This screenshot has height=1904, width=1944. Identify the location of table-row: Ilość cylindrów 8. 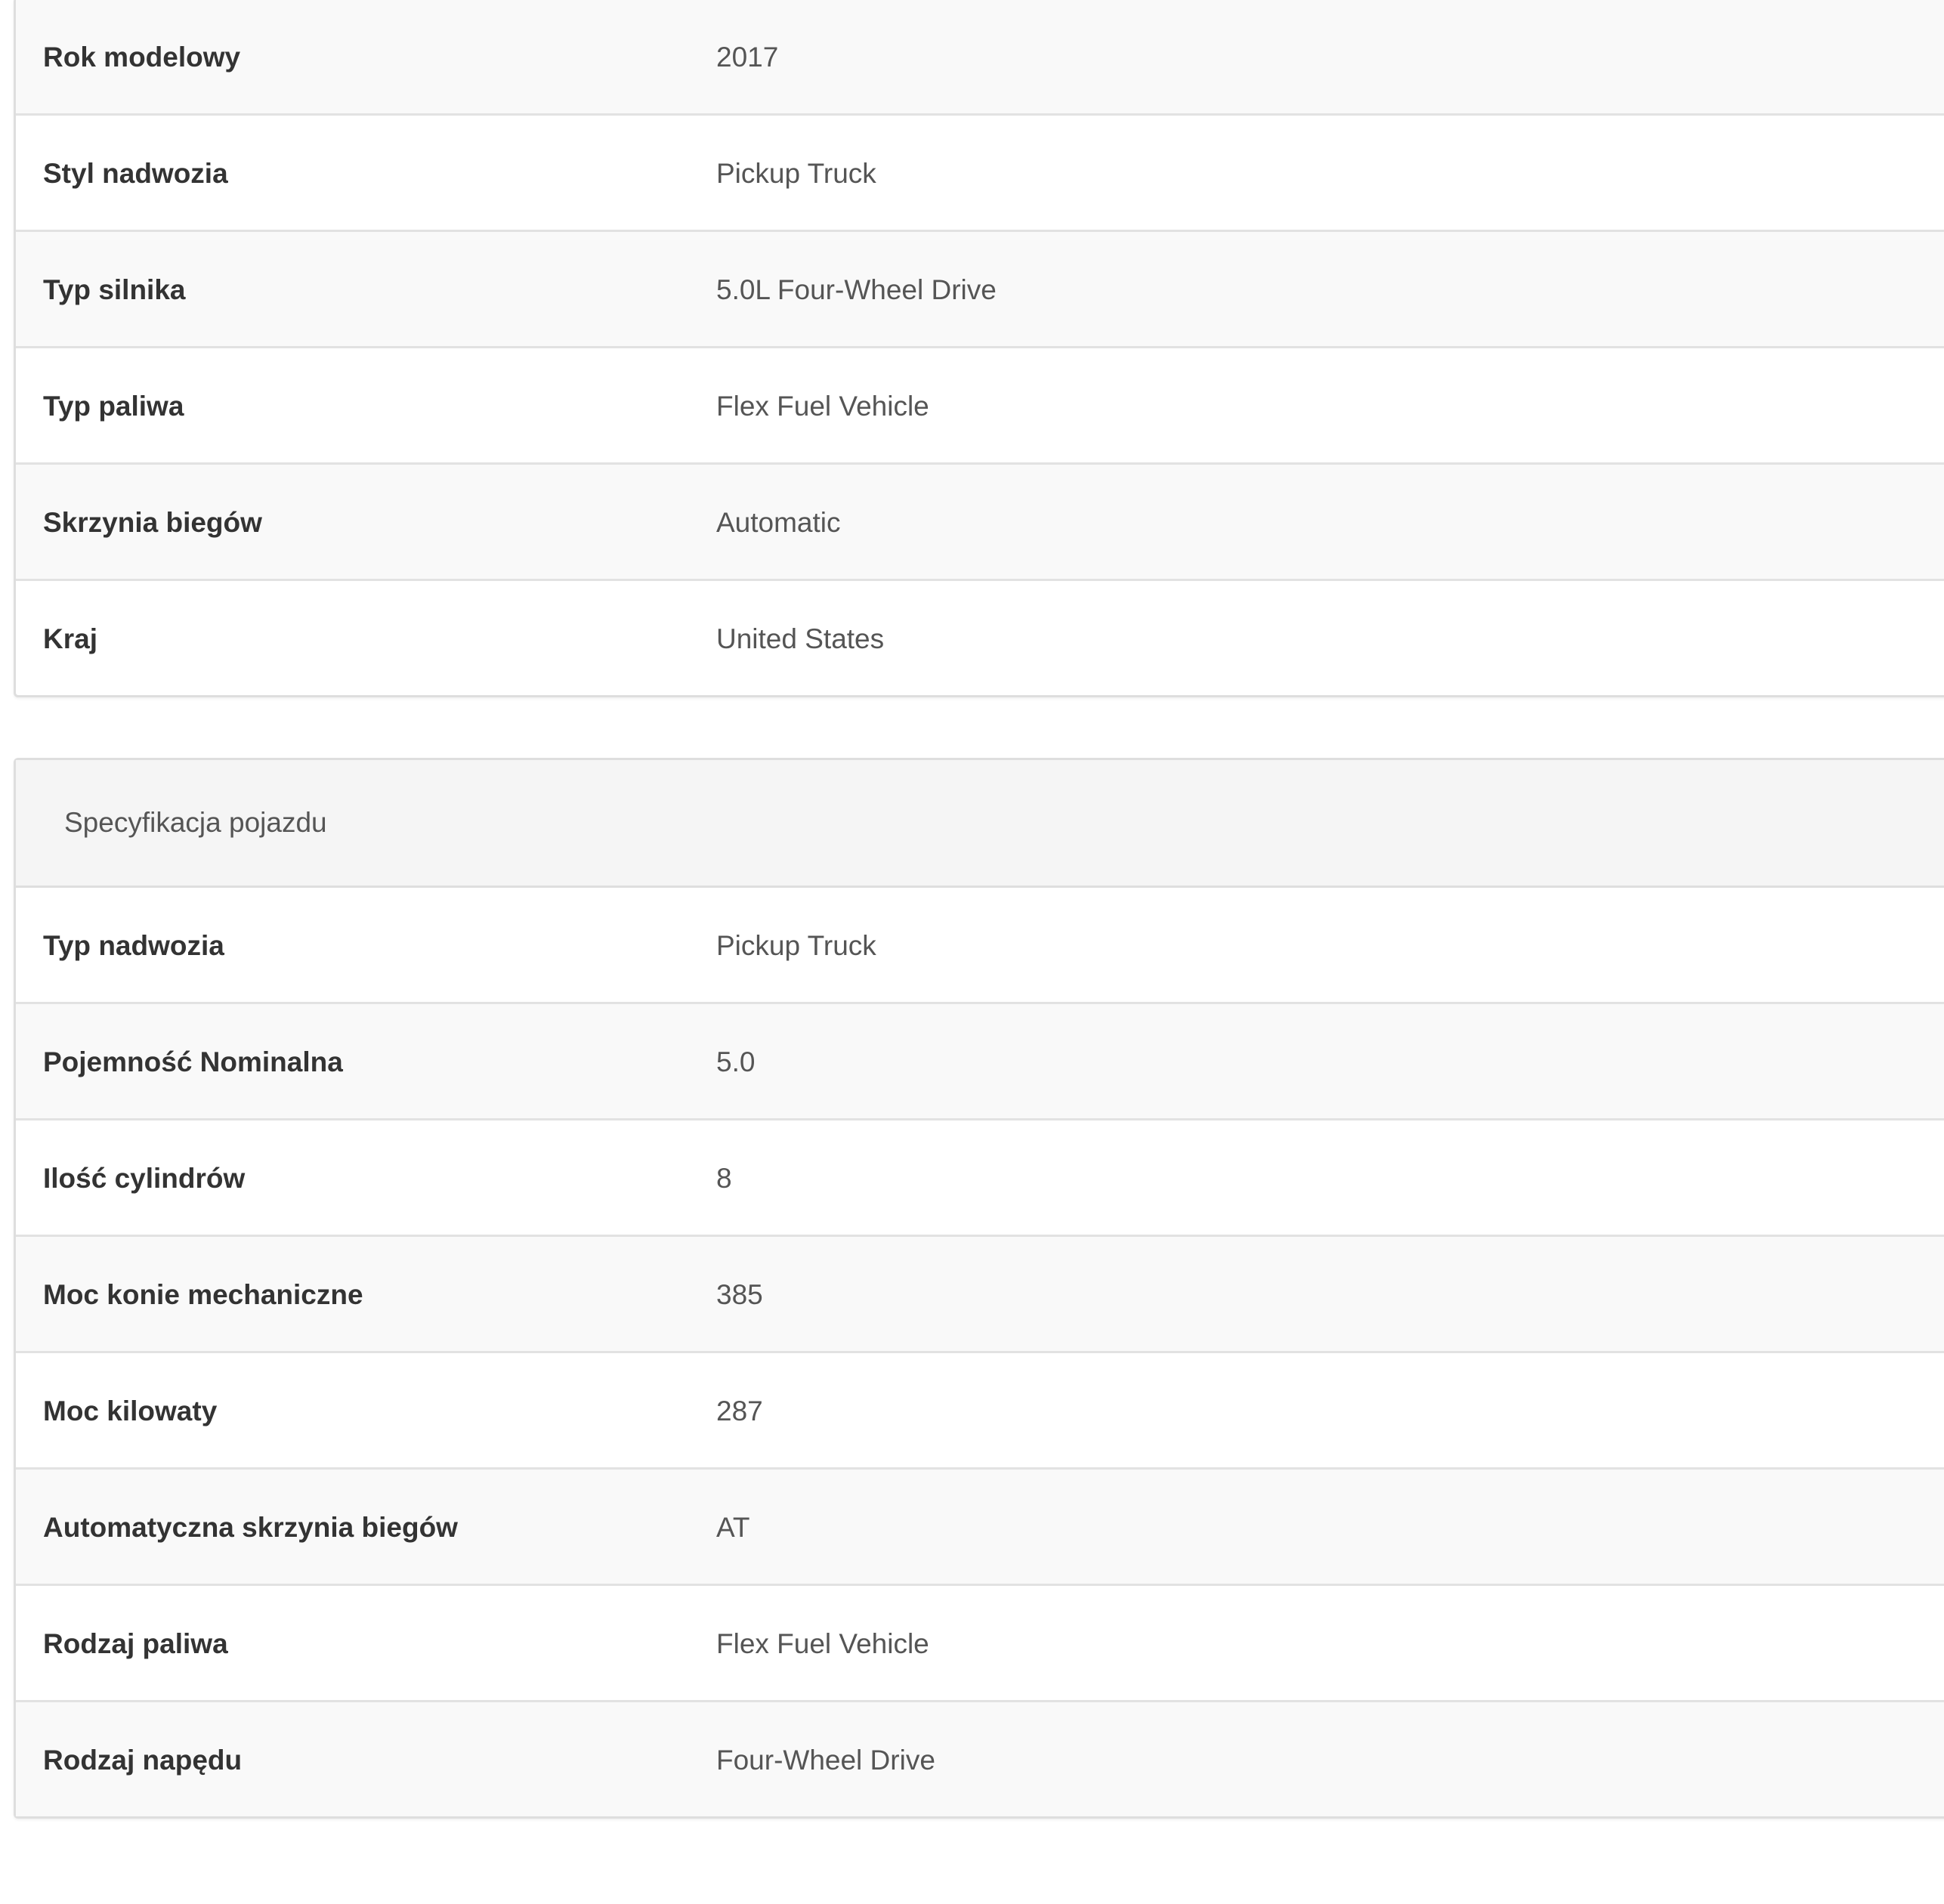
(980, 1176).